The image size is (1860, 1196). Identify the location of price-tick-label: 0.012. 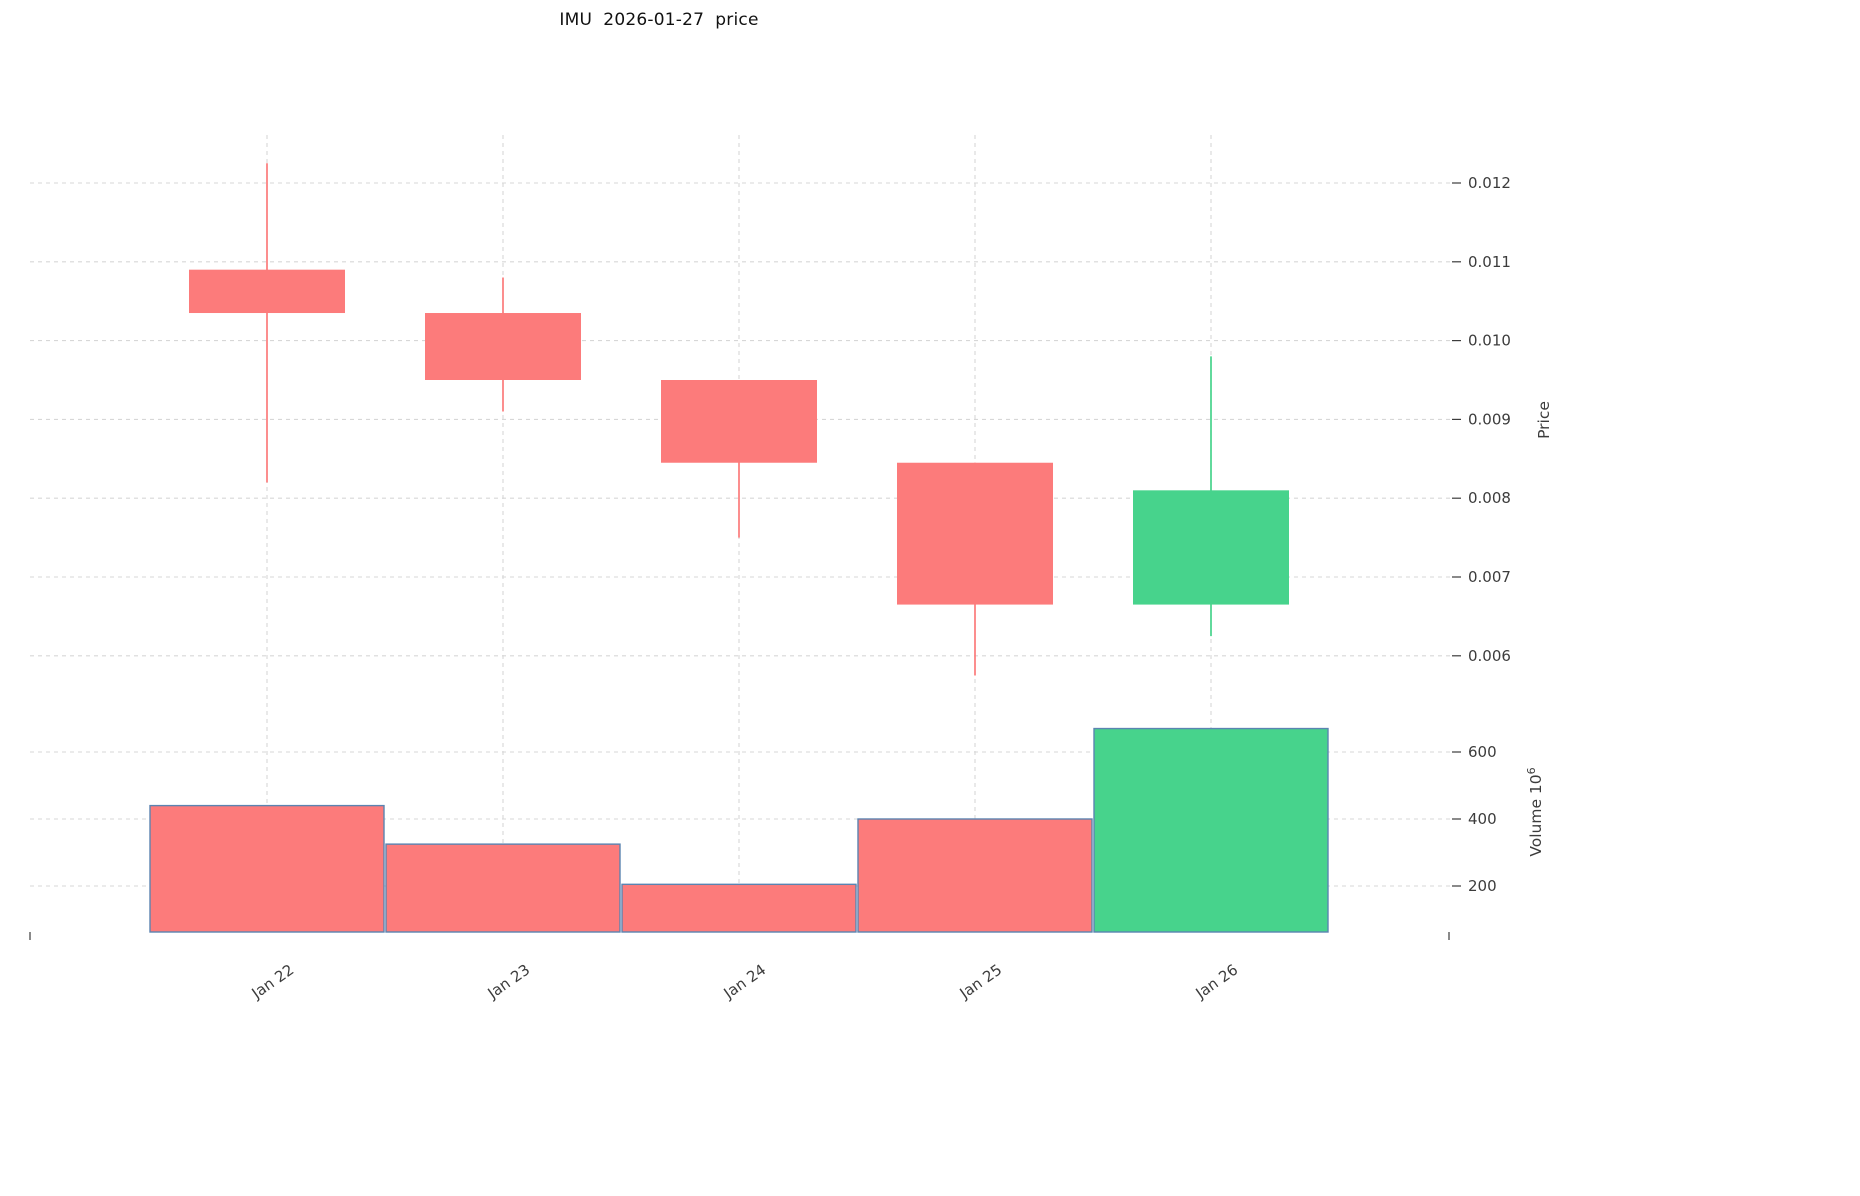
(1489, 183).